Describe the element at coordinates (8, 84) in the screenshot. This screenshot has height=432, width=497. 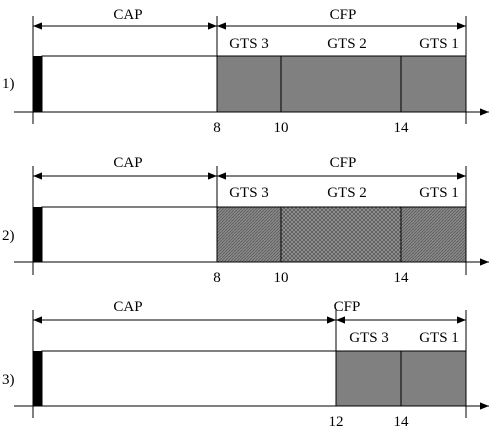
I see `row-label: 1)` at that location.